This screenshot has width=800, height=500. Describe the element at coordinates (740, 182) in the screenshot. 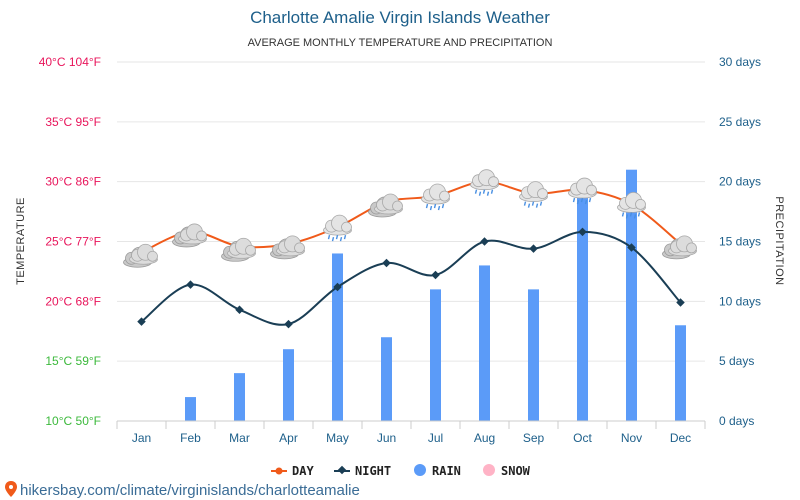

I see `right-tick-label: 20 days` at that location.